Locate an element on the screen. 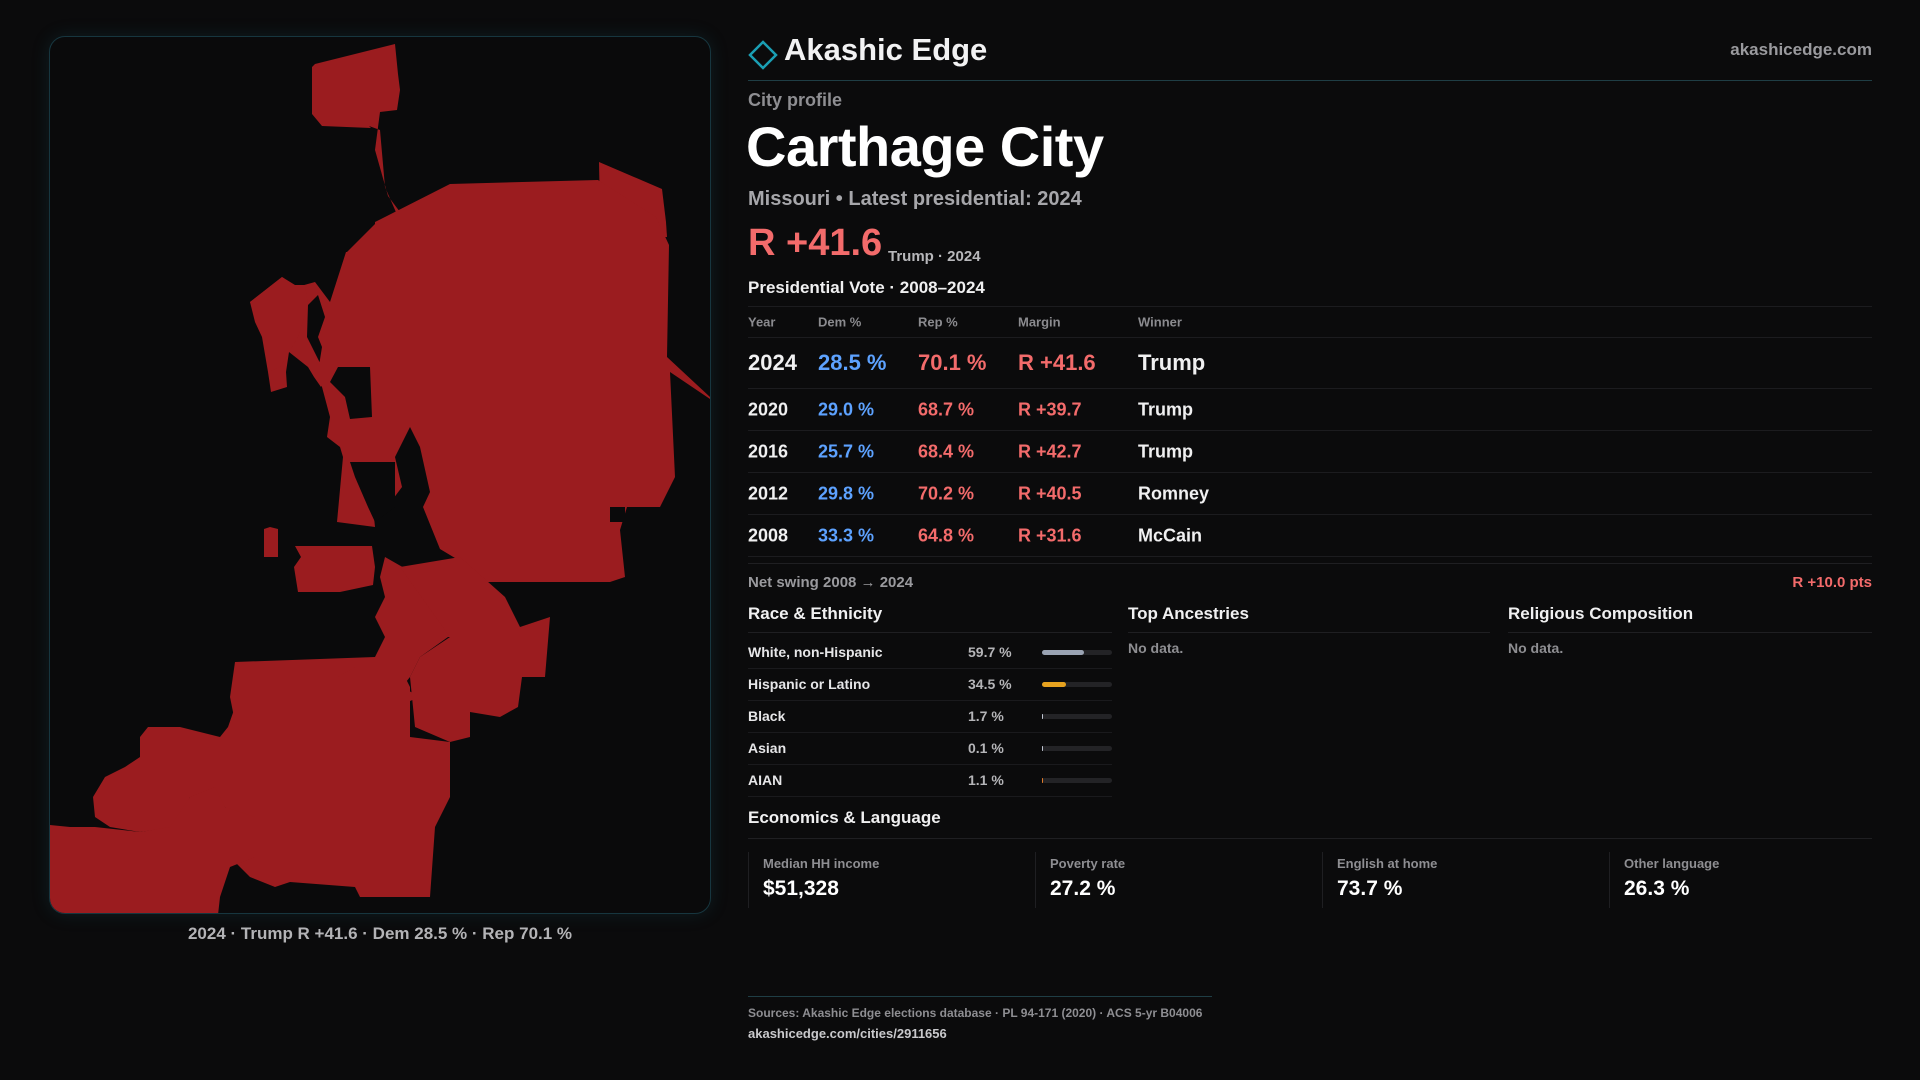 This screenshot has width=1920, height=1080. race-label: White, non-Hispanic is located at coordinates (815, 652).